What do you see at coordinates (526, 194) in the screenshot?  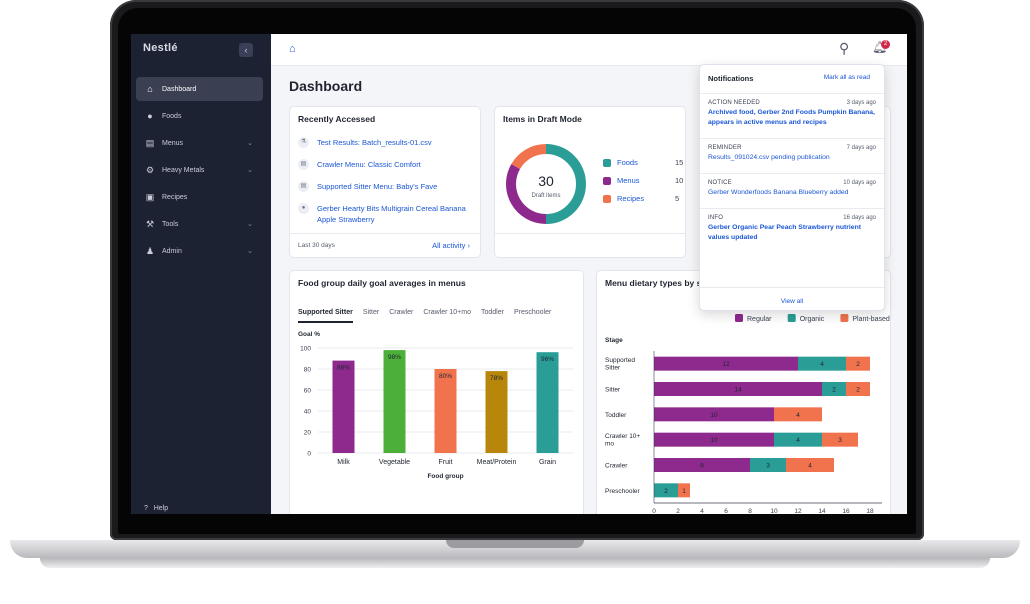 I see `donut-slice-menus` at bounding box center [526, 194].